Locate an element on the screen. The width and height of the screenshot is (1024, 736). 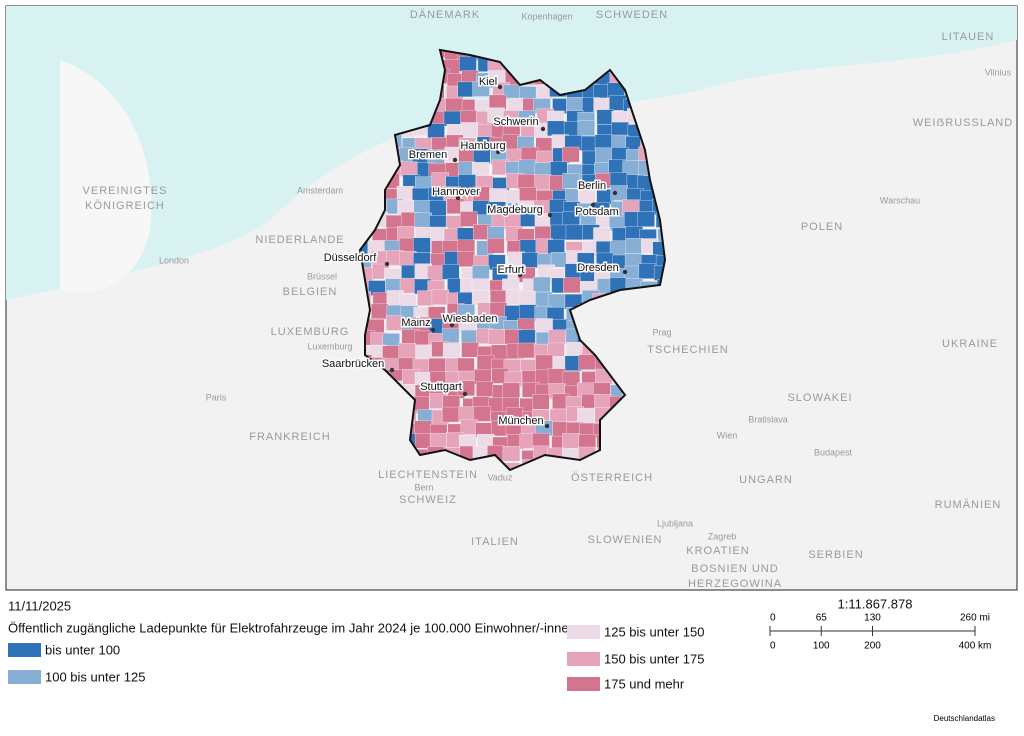
country-label: UNGARN is located at coordinates (766, 480).